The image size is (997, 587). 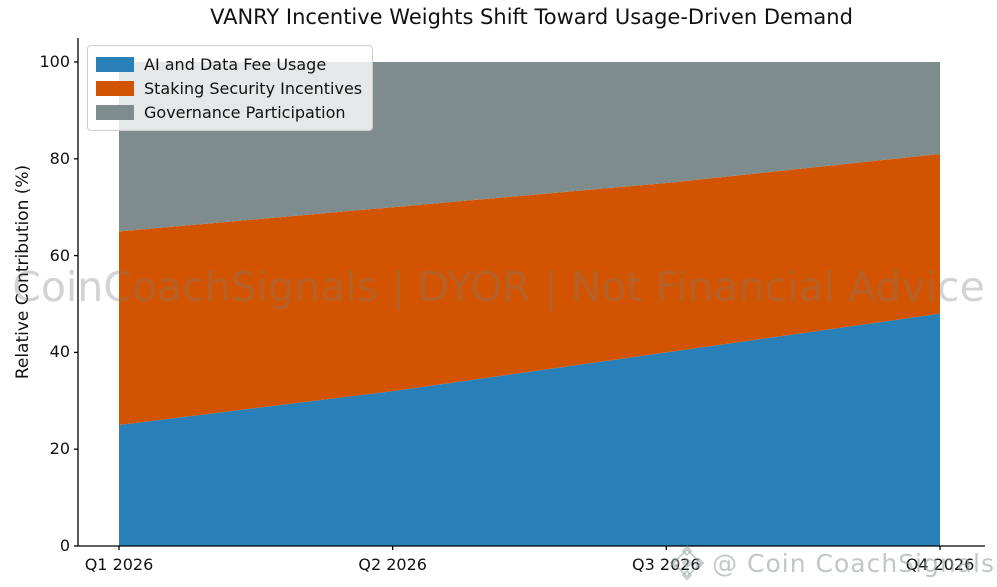 I want to click on x-tick-label: Q3 2026, so click(x=666, y=564).